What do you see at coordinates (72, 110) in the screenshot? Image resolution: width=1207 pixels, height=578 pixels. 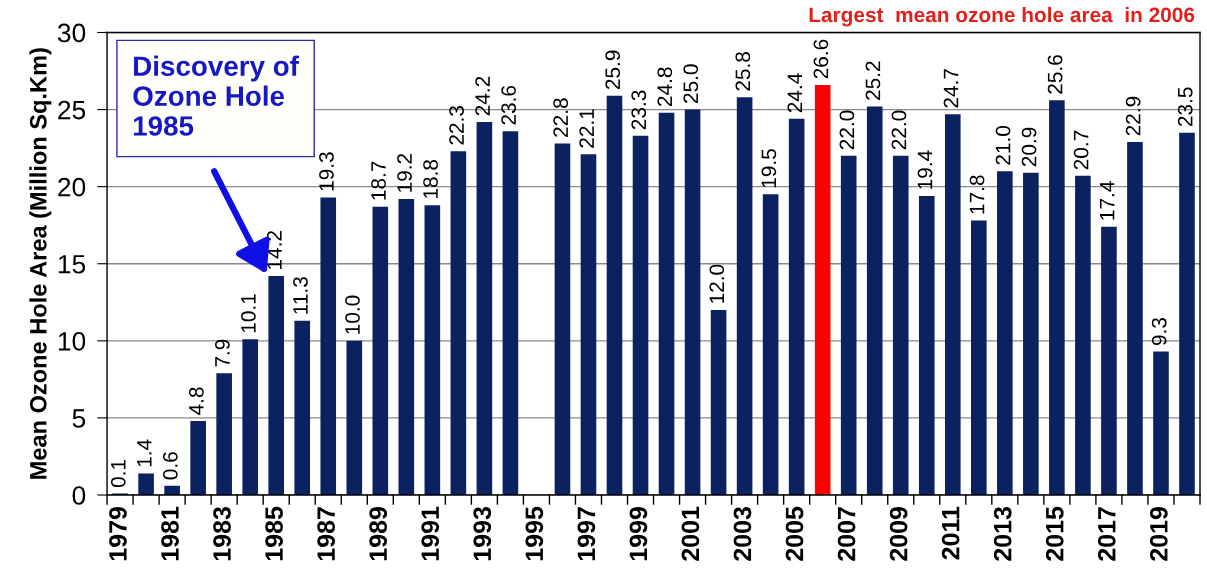 I see `y-tick-label: 25` at bounding box center [72, 110].